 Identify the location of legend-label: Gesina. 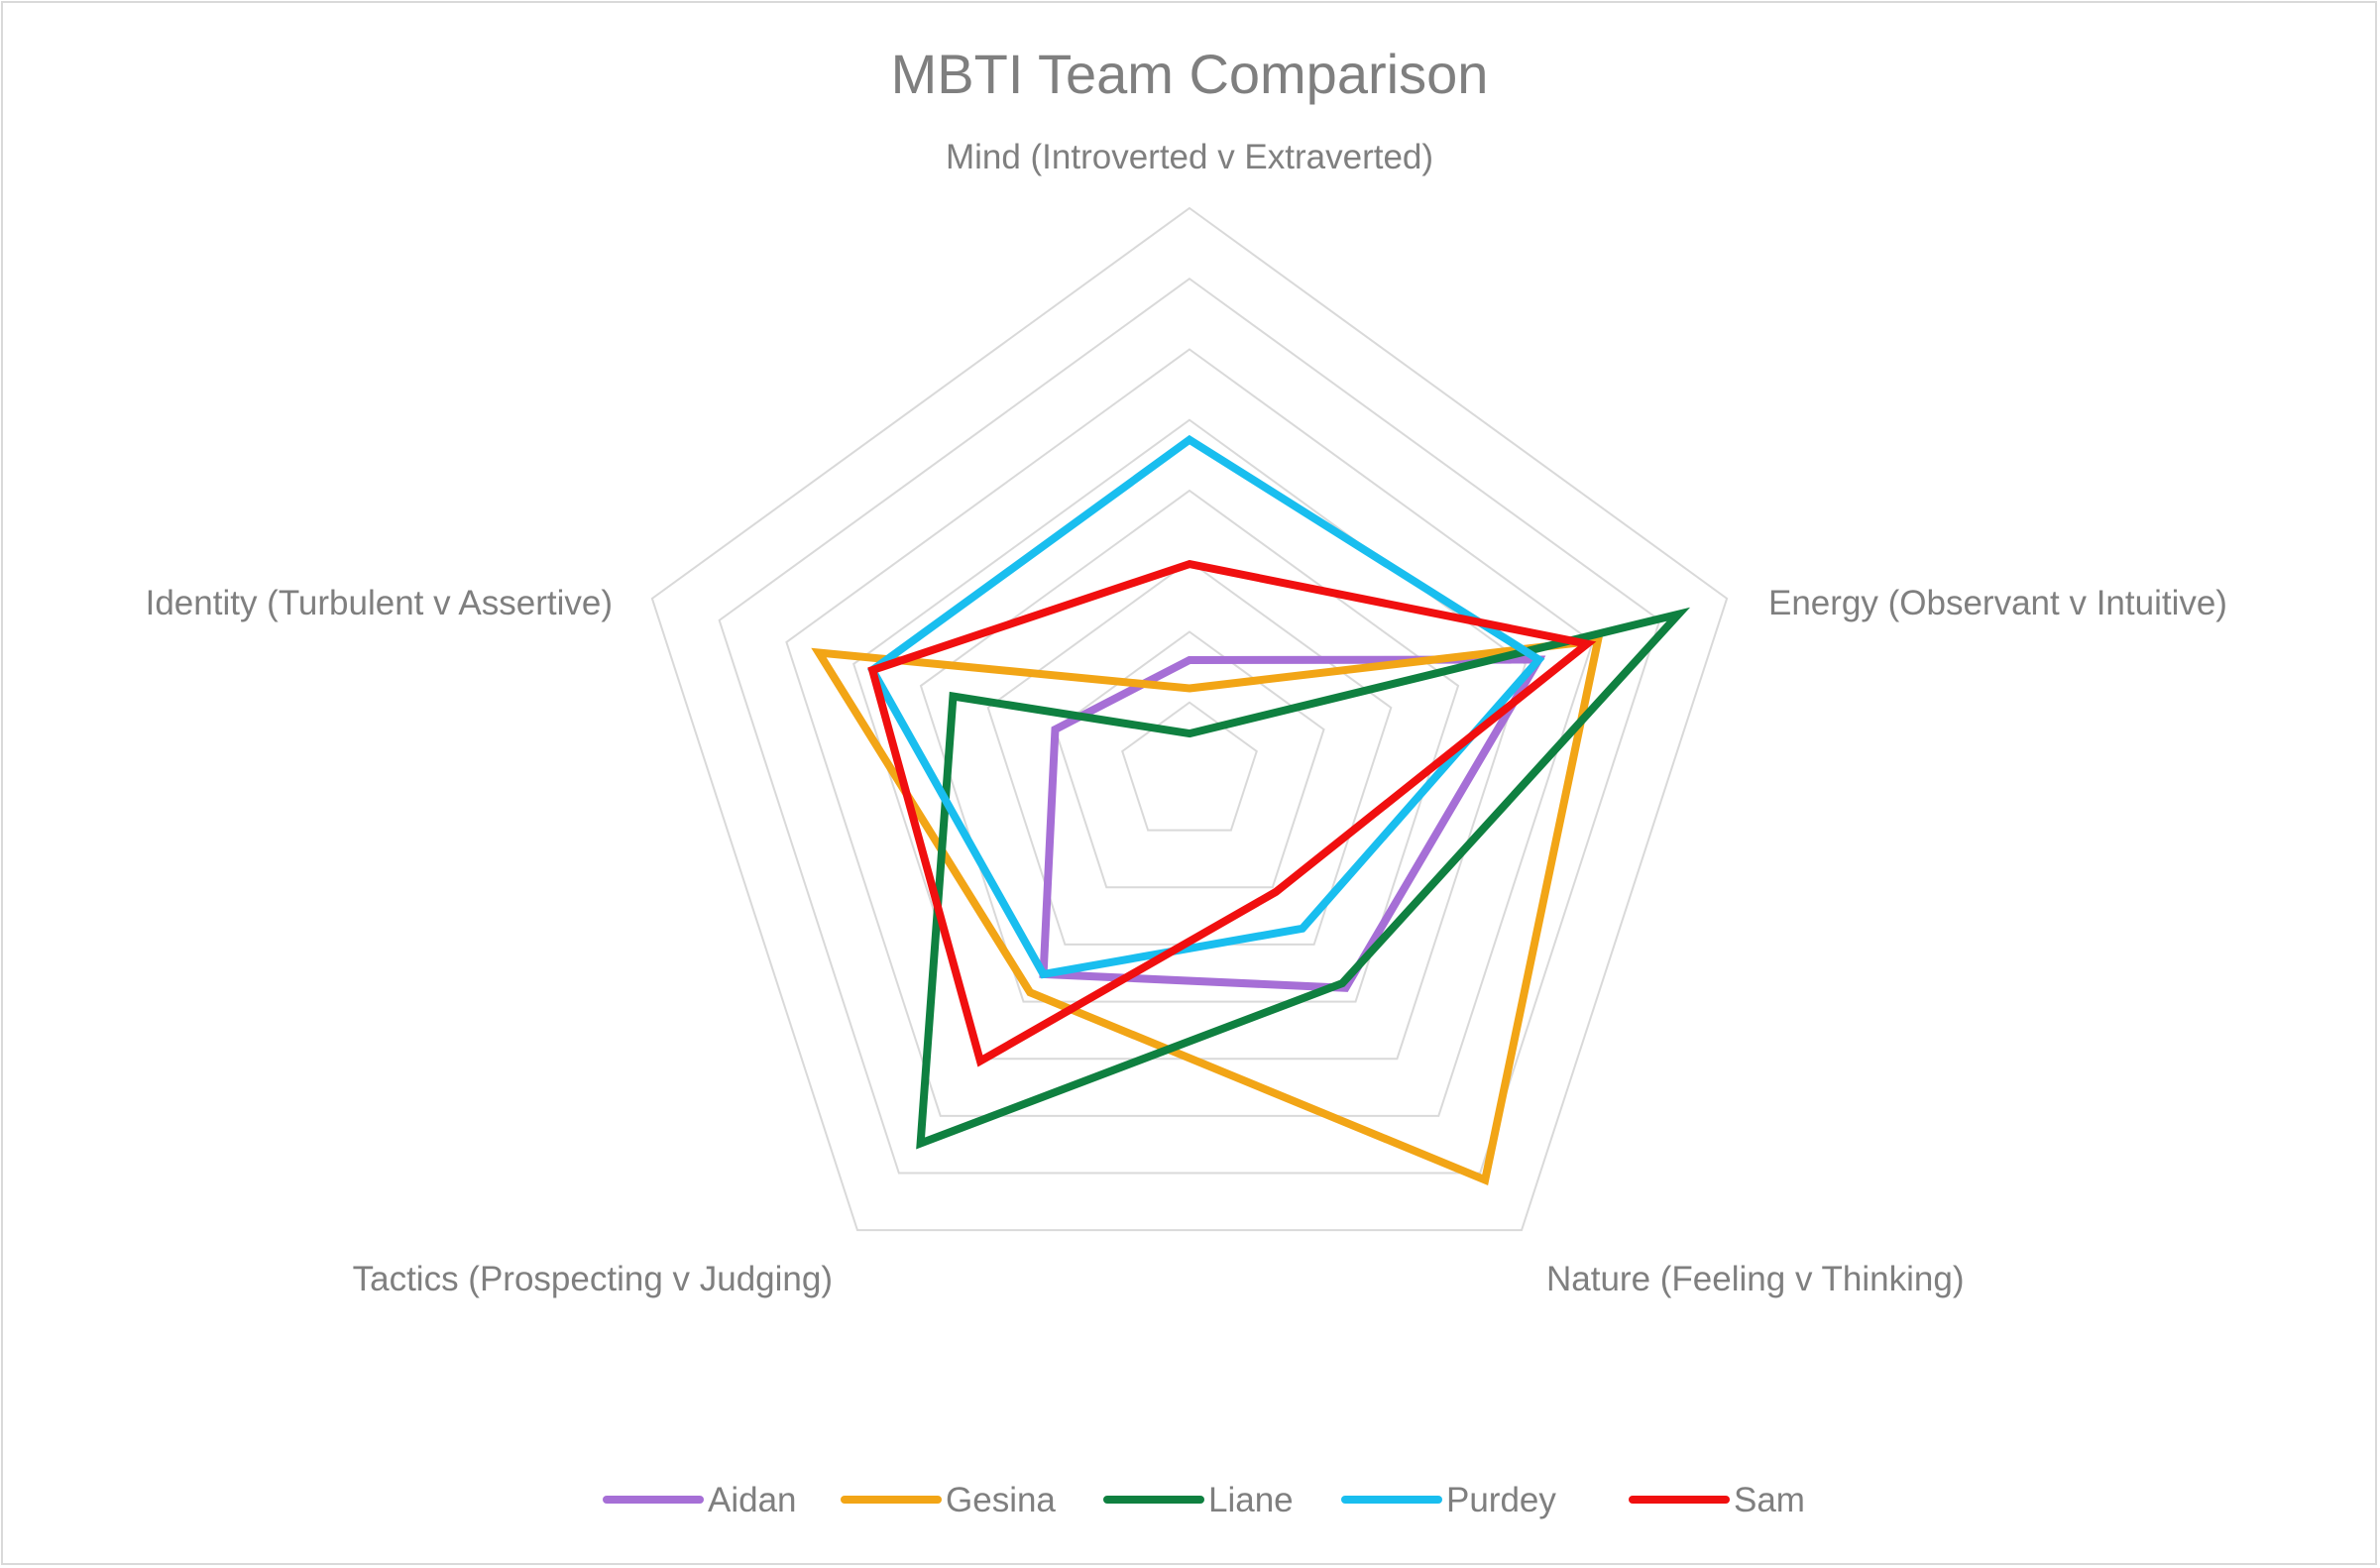
(1001, 1500).